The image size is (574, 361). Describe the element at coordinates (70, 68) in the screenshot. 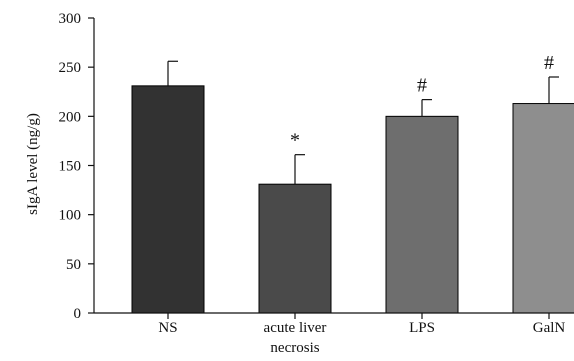

I see `y-tick-label: 250` at that location.